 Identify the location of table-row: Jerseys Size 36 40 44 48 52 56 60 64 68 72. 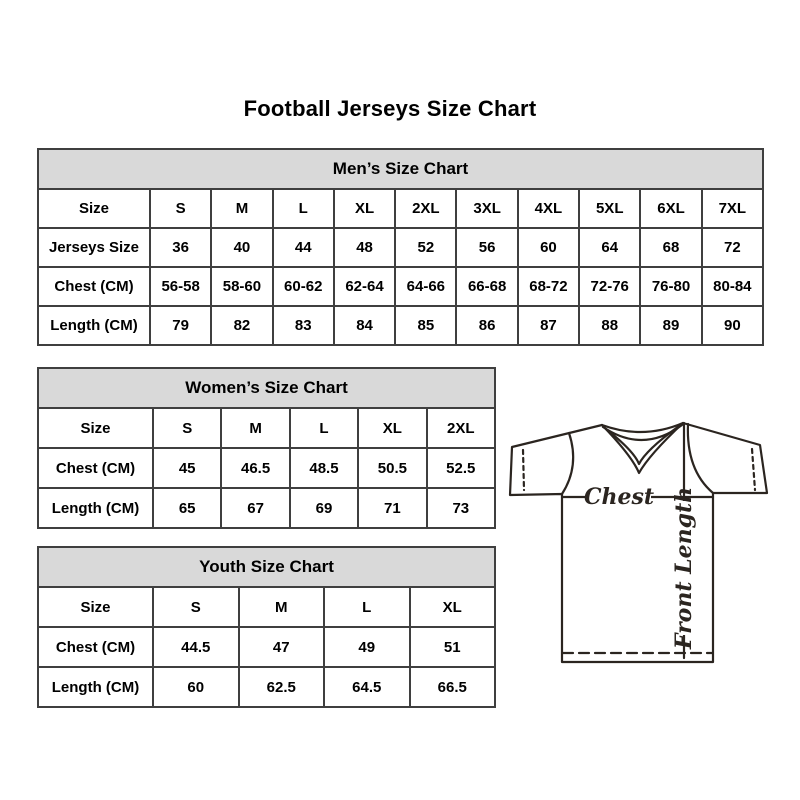
(401, 247).